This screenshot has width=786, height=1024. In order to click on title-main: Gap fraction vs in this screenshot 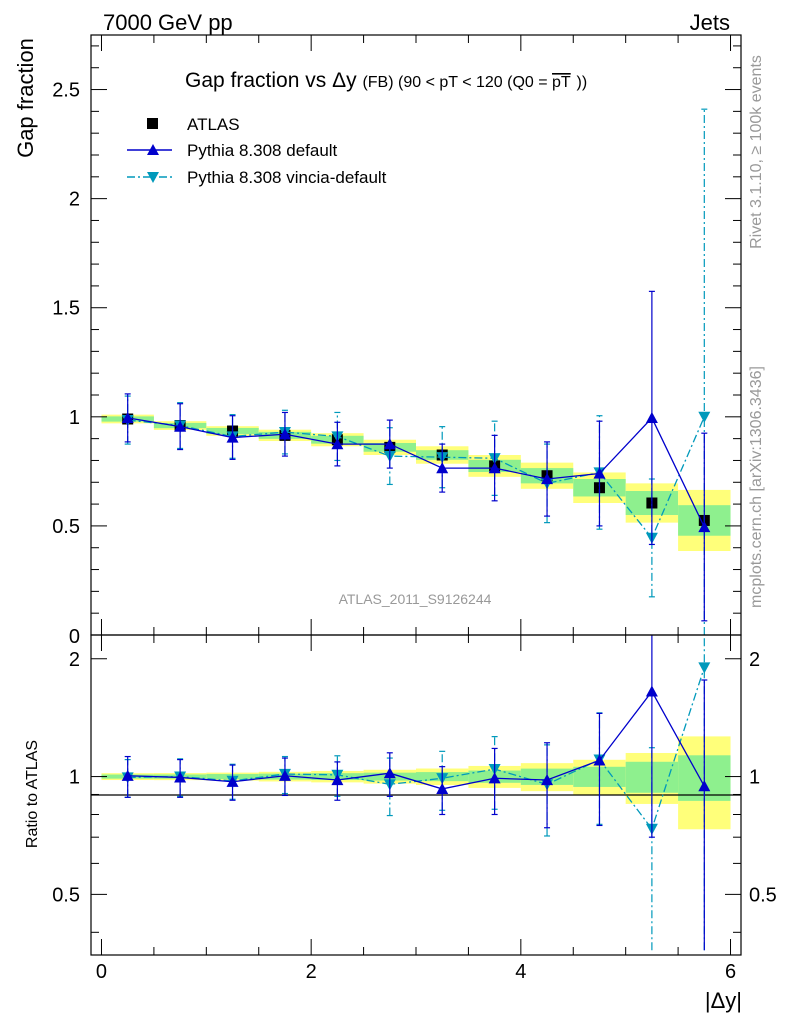, I will do `click(255, 80)`.